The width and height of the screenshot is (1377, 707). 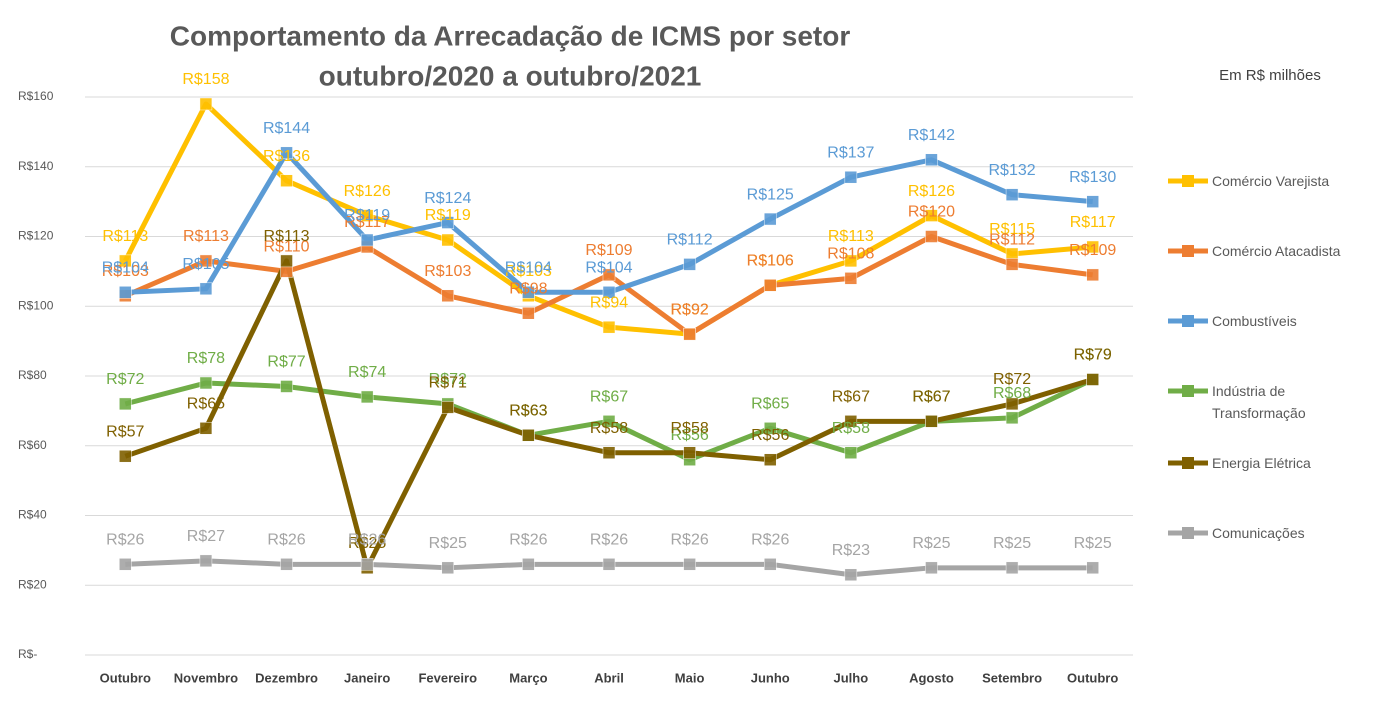 What do you see at coordinates (367, 372) in the screenshot?
I see `data-label: R$74` at bounding box center [367, 372].